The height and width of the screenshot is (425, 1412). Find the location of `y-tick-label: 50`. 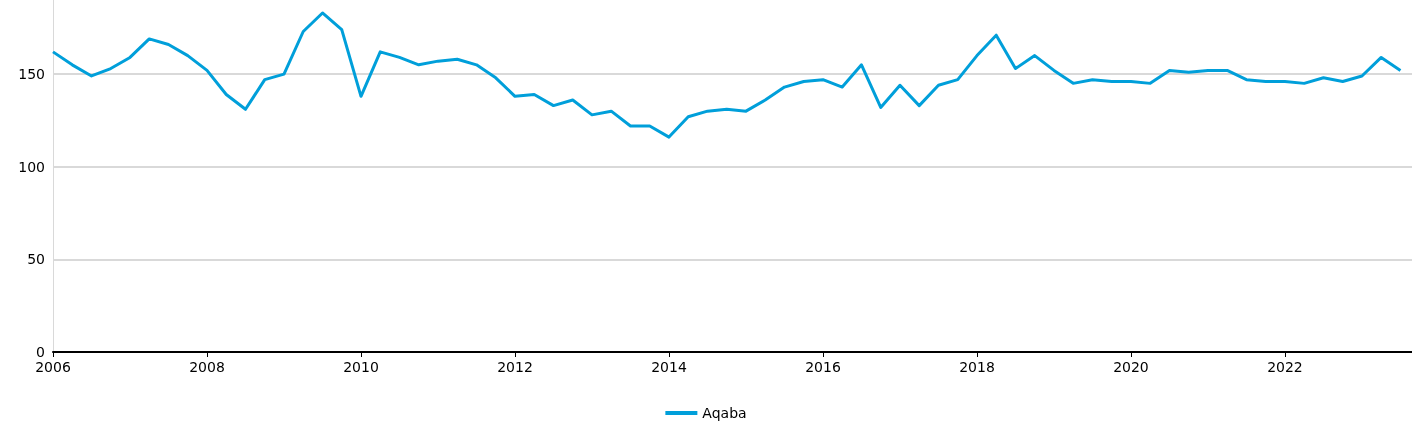

y-tick-label: 50 is located at coordinates (36, 259).